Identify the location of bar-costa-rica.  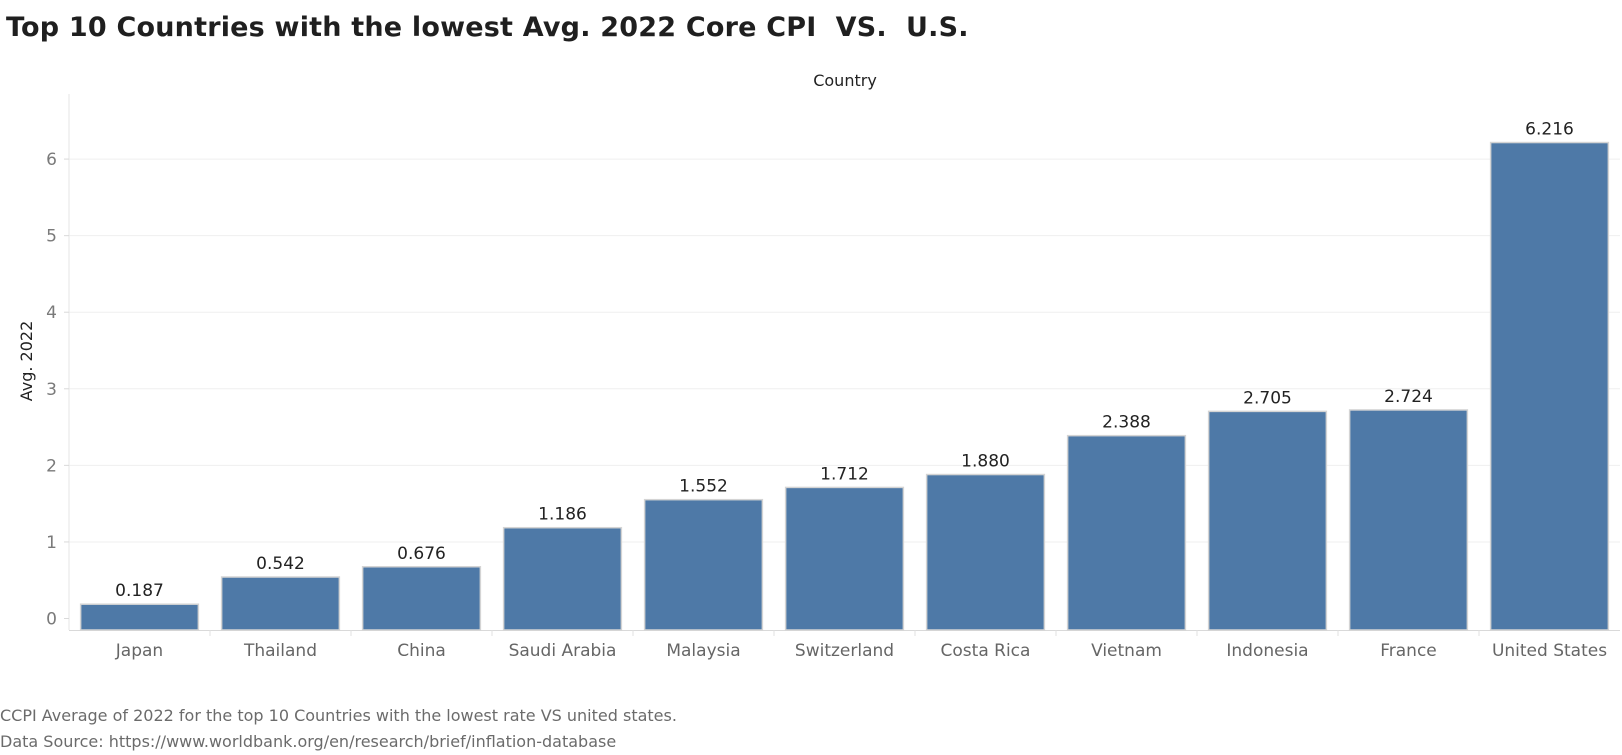
(985, 552).